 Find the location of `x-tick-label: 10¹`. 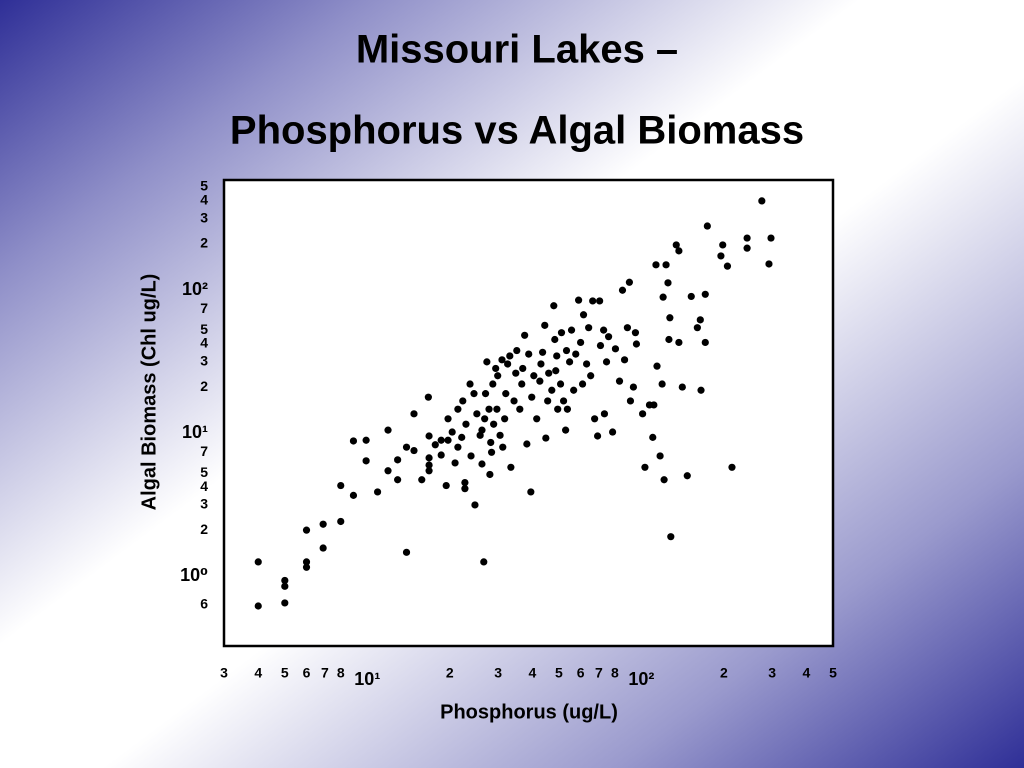

x-tick-label: 10¹ is located at coordinates (367, 679).